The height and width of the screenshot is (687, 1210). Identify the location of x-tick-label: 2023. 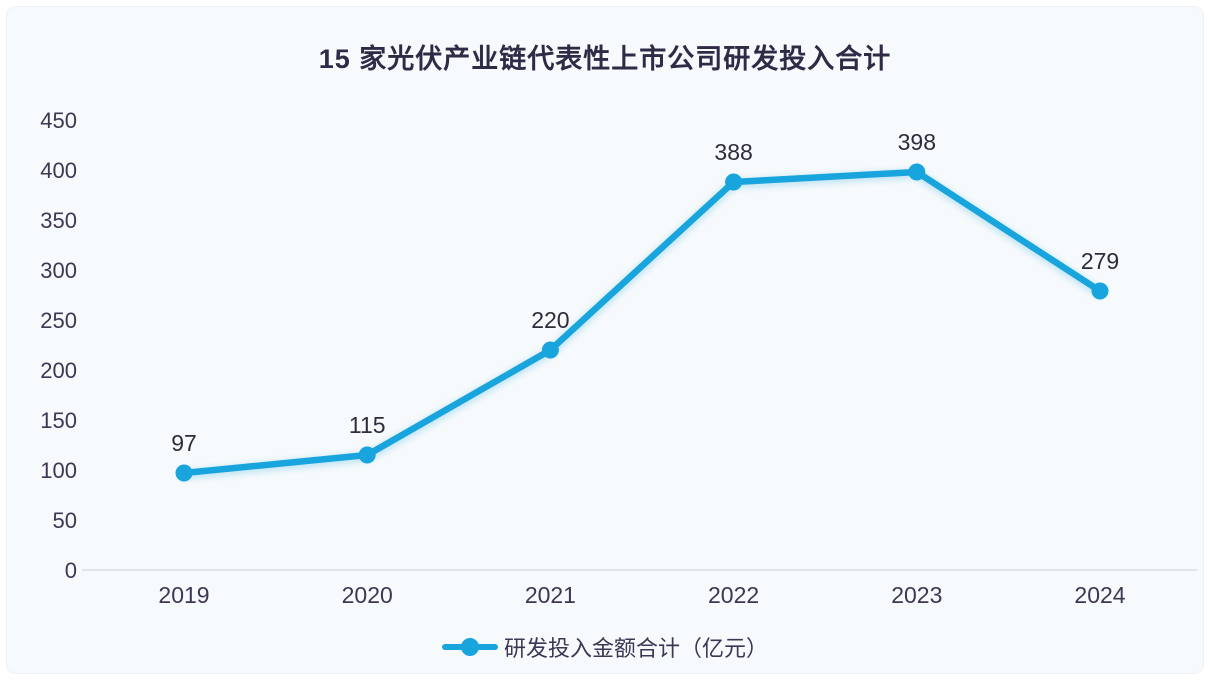
(916, 595).